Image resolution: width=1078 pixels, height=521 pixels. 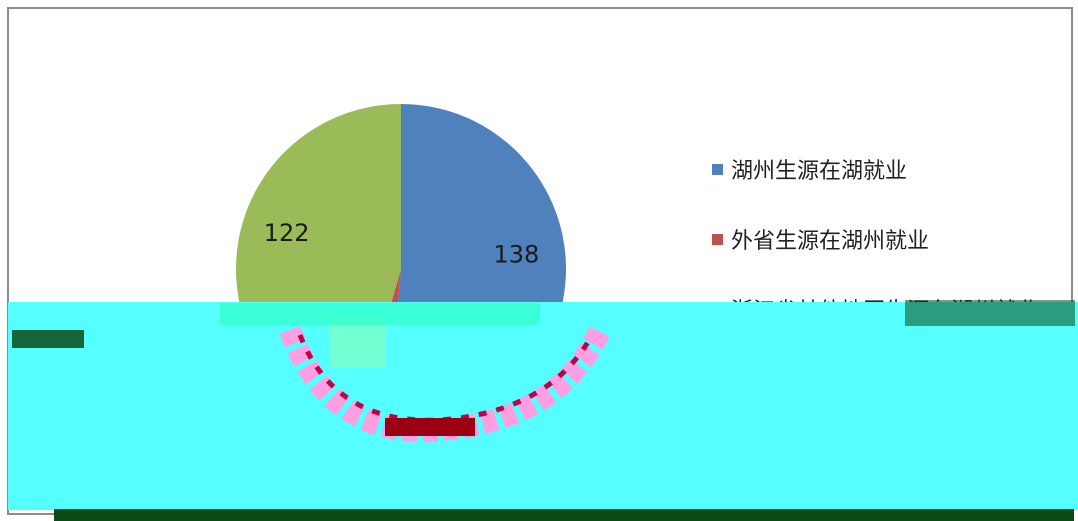 I want to click on legend-label-0: 湖州生源在湖就业, so click(x=819, y=171).